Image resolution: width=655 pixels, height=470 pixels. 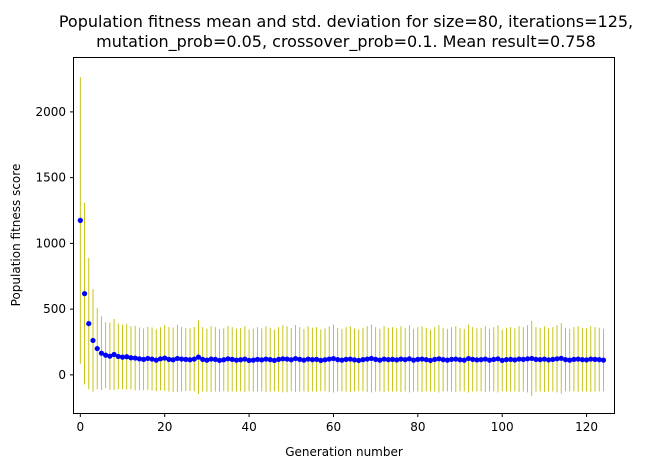 I want to click on x-axis-label: Generation number, so click(x=344, y=452).